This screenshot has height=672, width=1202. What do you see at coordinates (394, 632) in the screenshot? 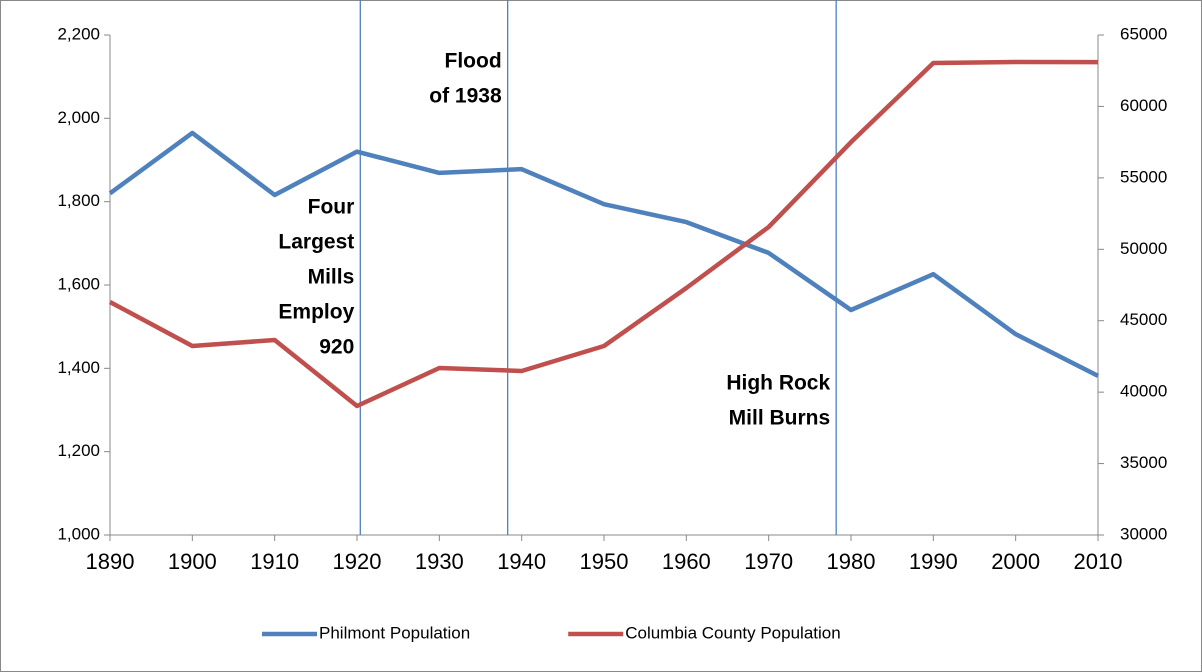
I see `legend-label: Philmont Population` at bounding box center [394, 632].